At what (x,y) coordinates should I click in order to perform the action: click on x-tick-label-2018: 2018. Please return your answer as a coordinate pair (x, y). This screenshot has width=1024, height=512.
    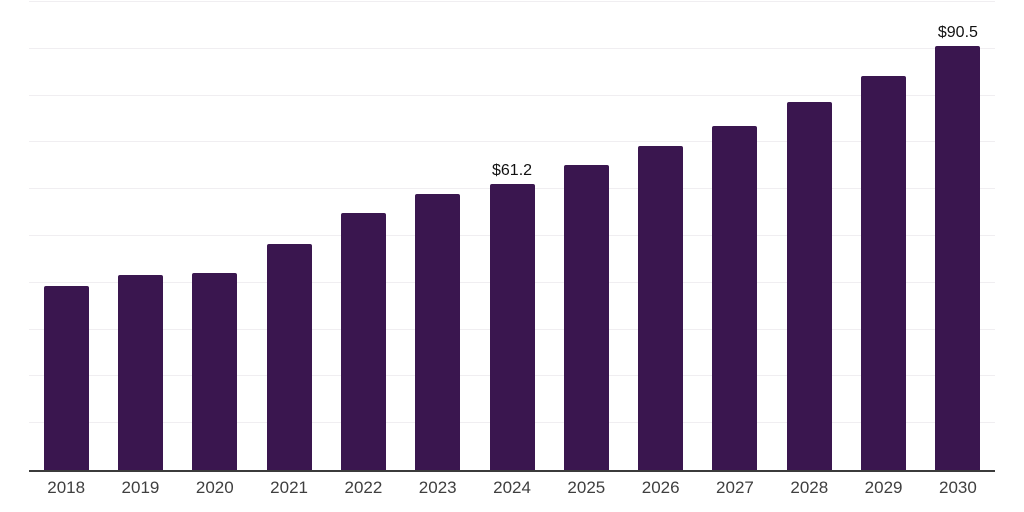
    Looking at the image, I should click on (66, 487).